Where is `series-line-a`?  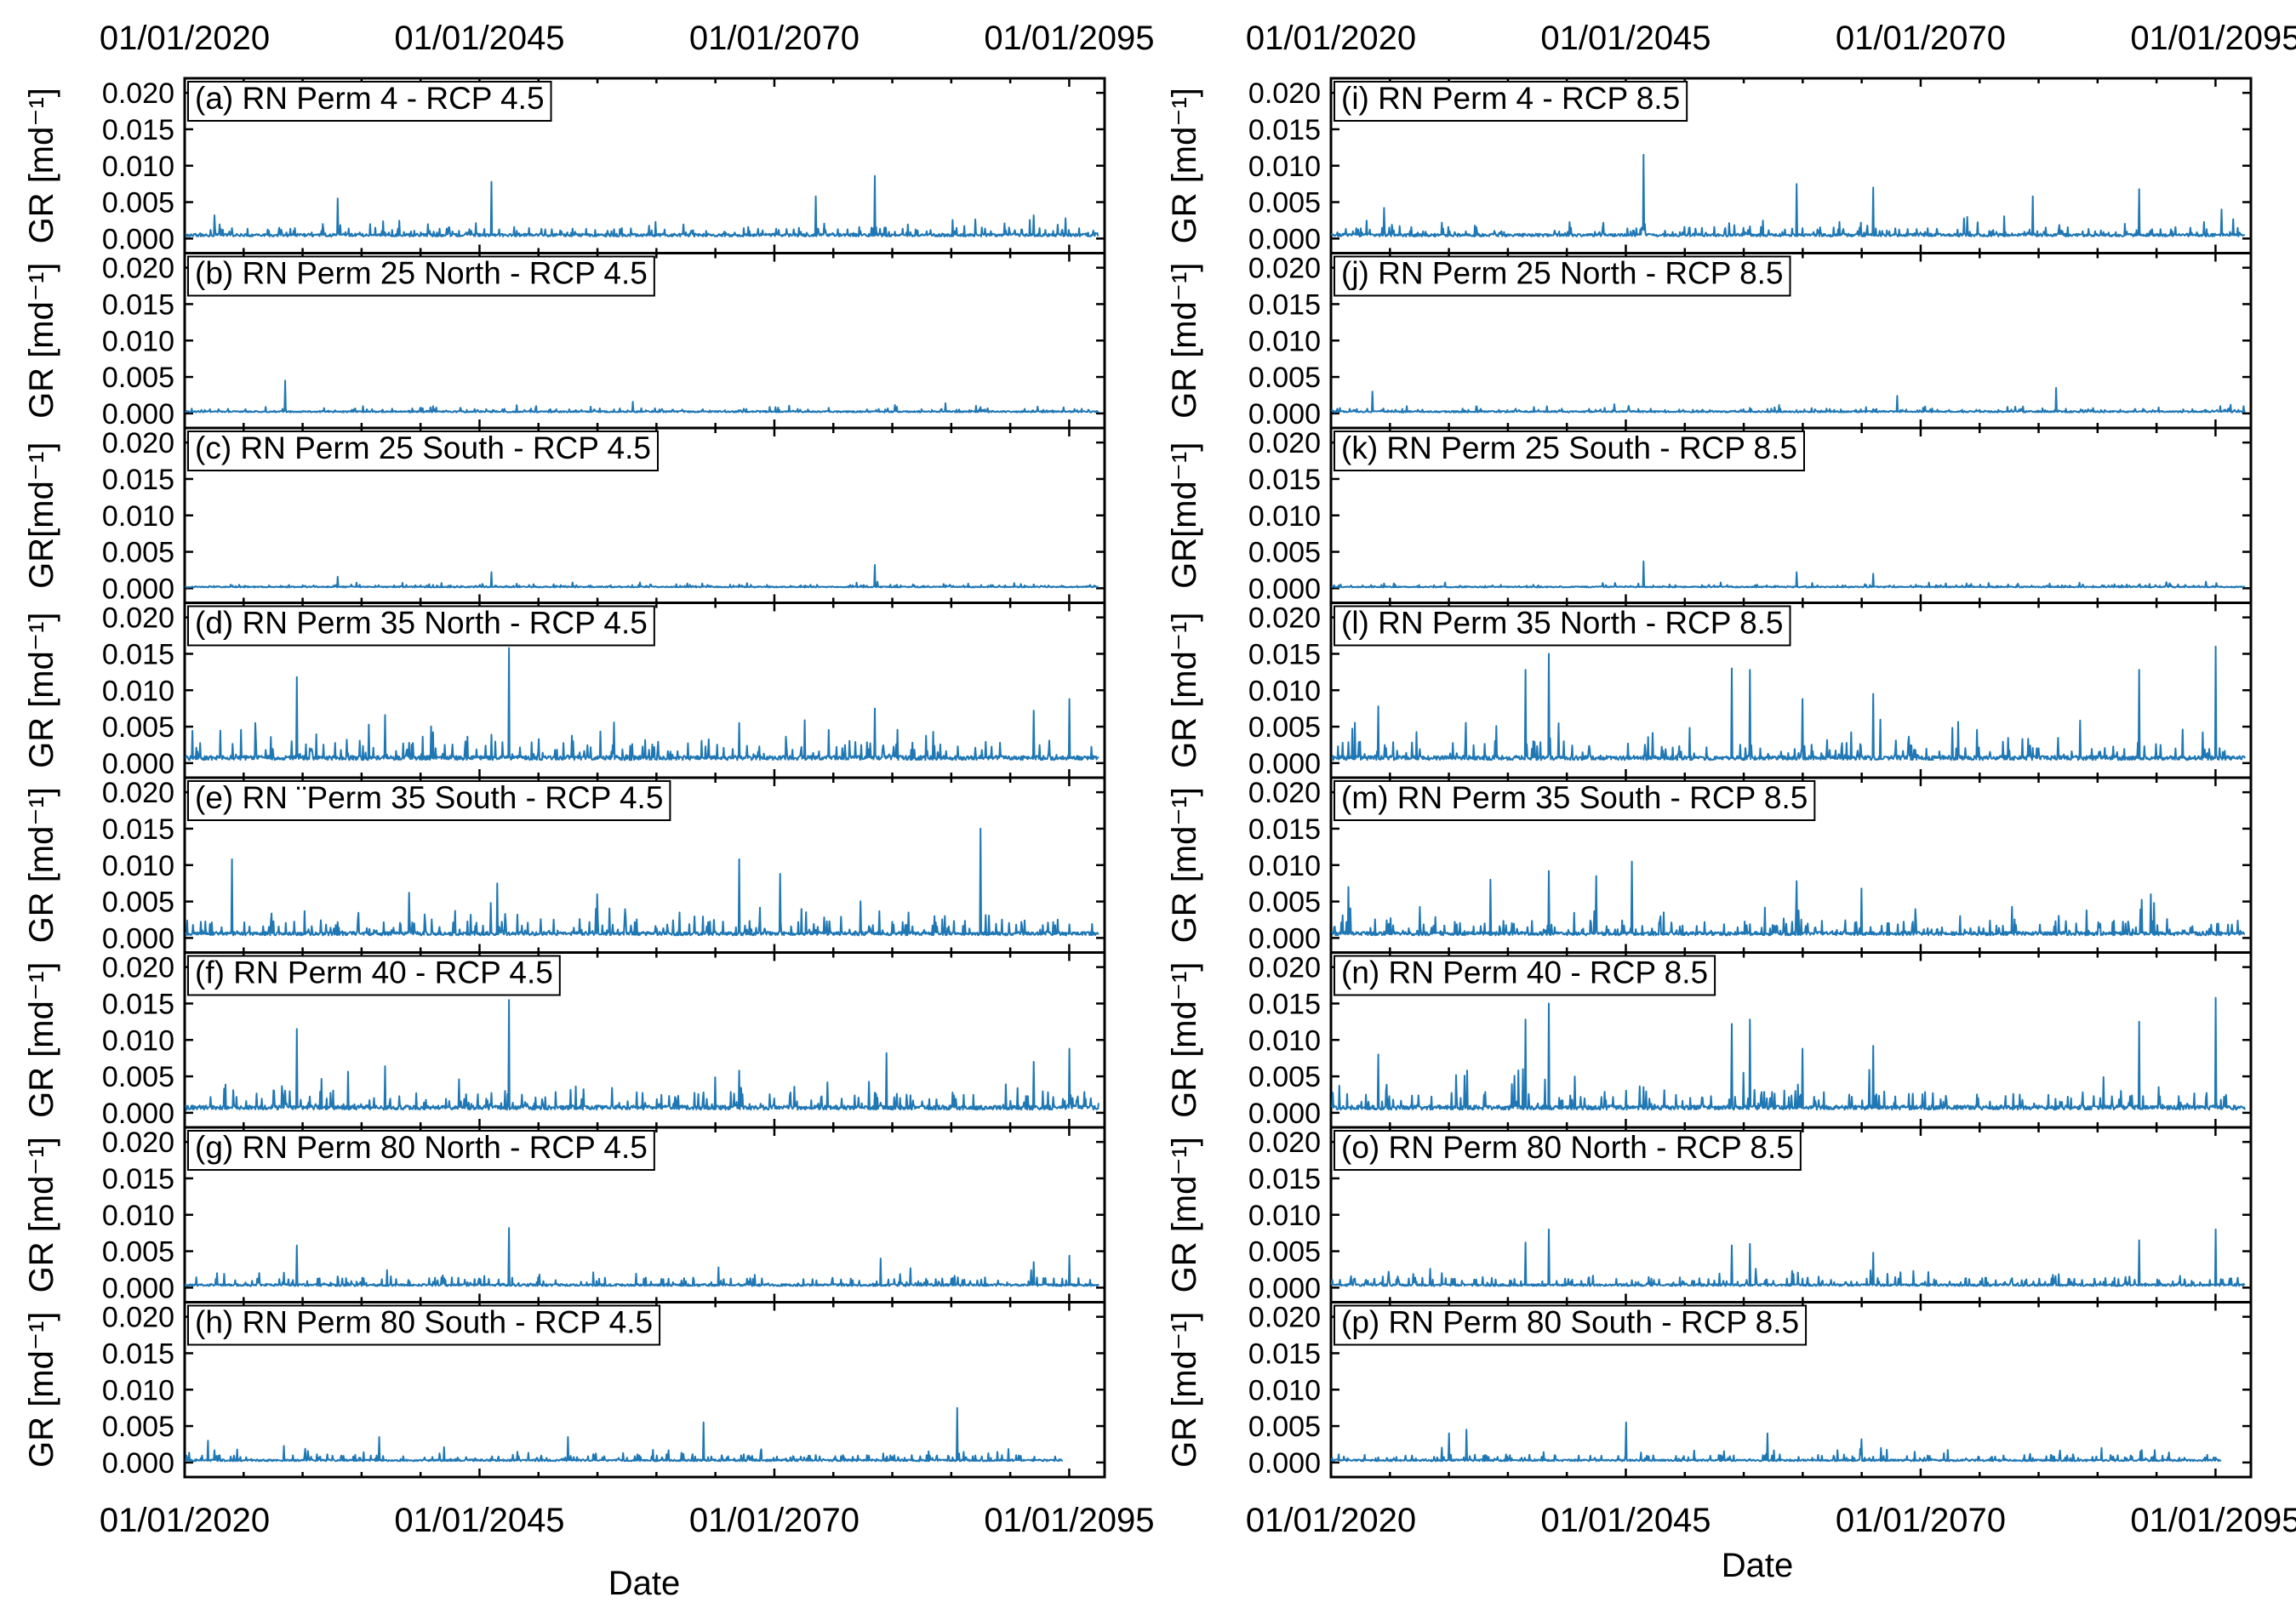 series-line-a is located at coordinates (642, 205).